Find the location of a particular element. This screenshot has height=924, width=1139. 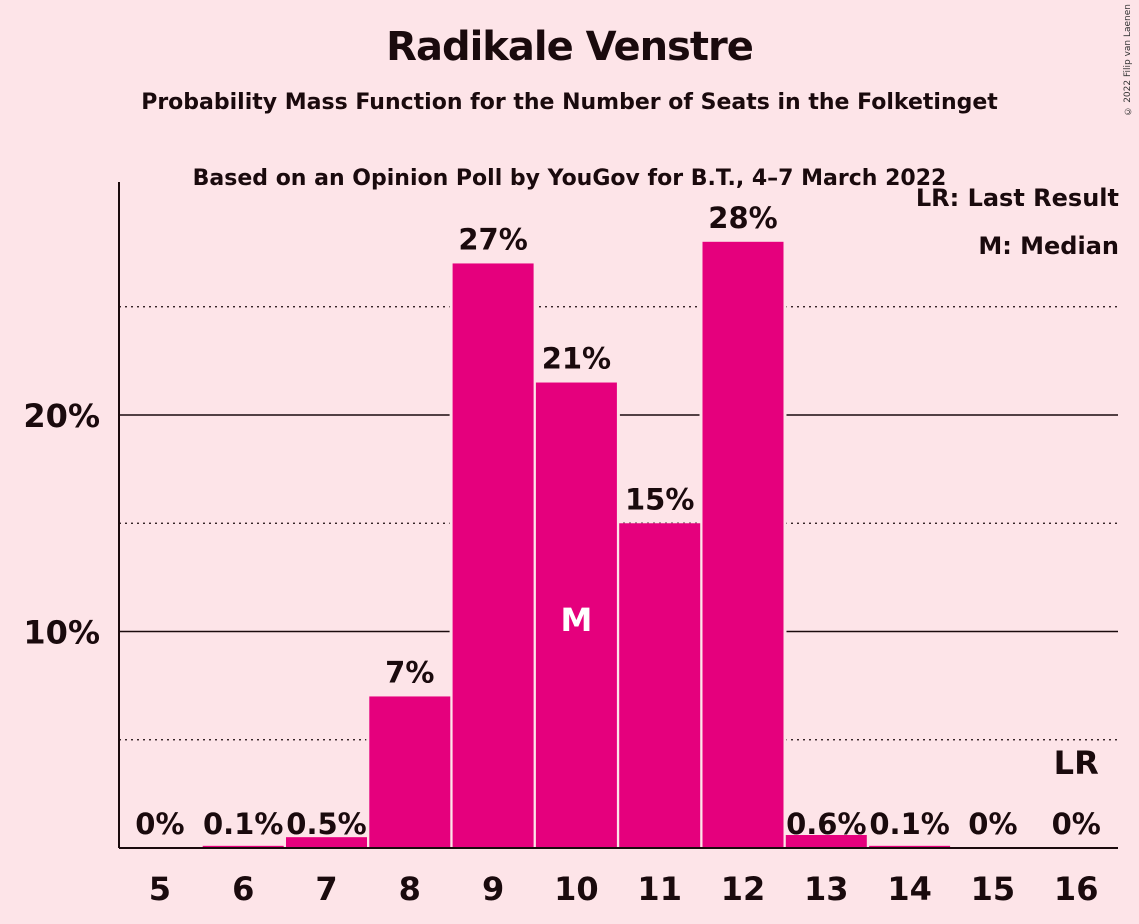

y-tick-label: 10% is located at coordinates (61, 633).